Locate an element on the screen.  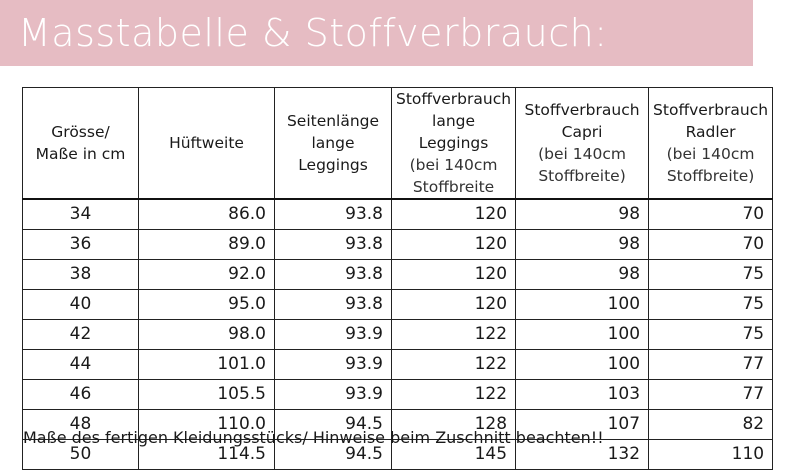
table-cell: 95.0 is located at coordinates (206, 304).